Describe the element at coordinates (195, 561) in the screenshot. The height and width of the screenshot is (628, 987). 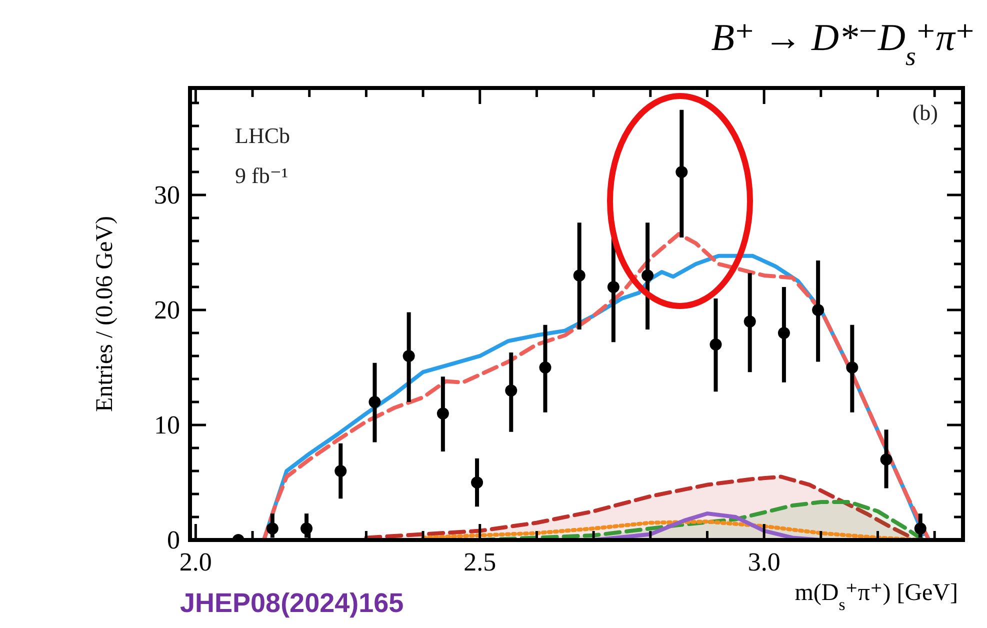
I see `x-tick-label: 2.0` at that location.